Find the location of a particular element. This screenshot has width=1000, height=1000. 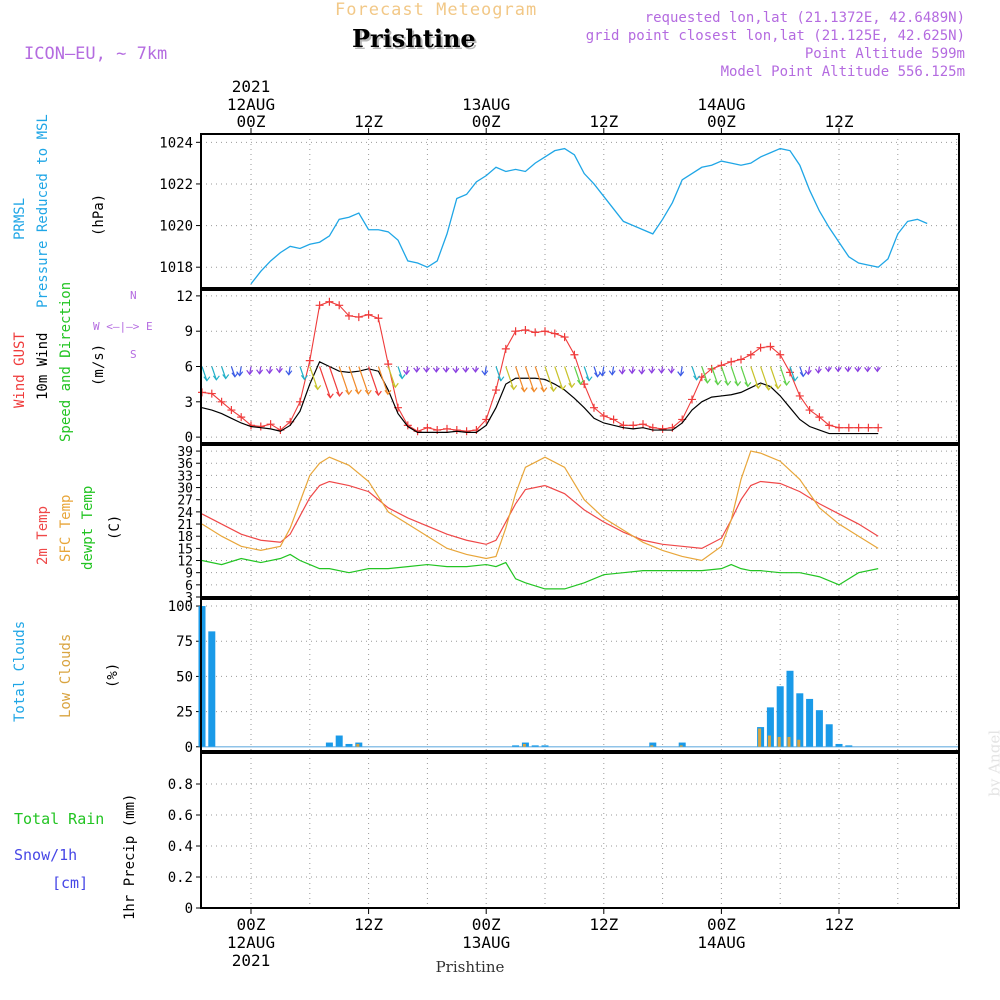

y-tick-label: 15 is located at coordinates (185, 549).